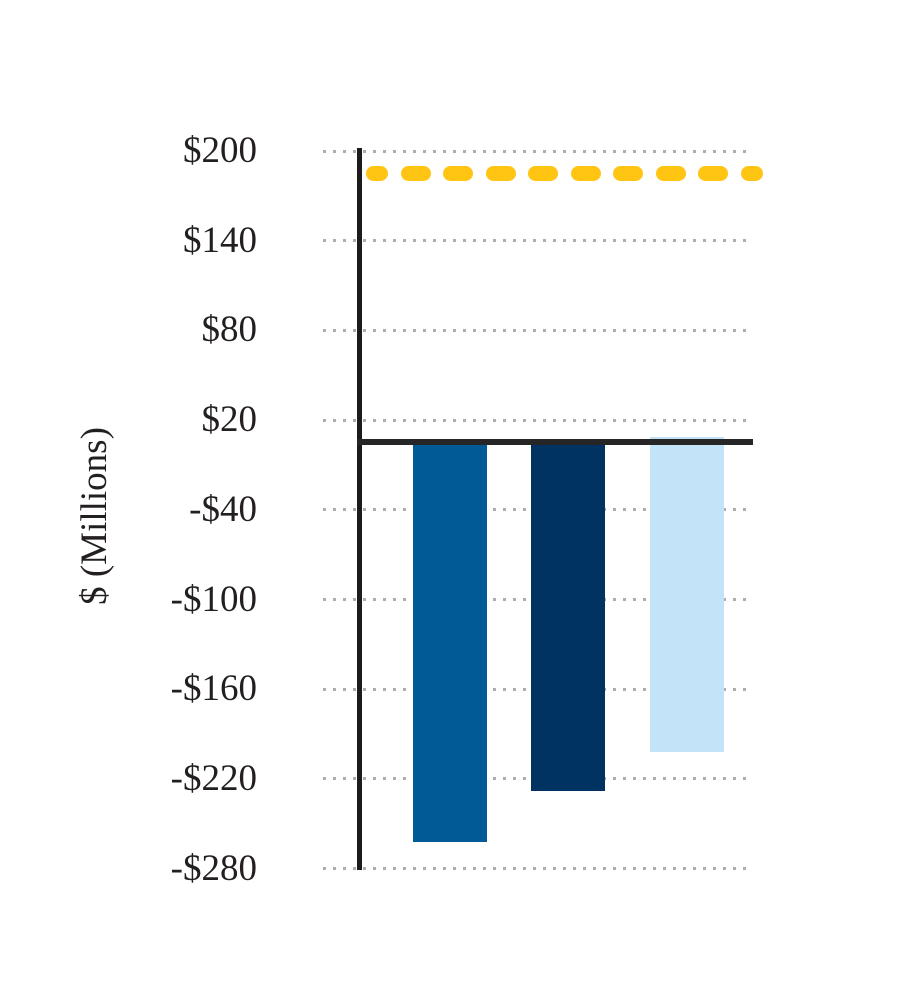 Image resolution: width=899 pixels, height=1001 pixels. Describe the element at coordinates (564, 173) in the screenshot. I see `reference-dashed-line` at that location.